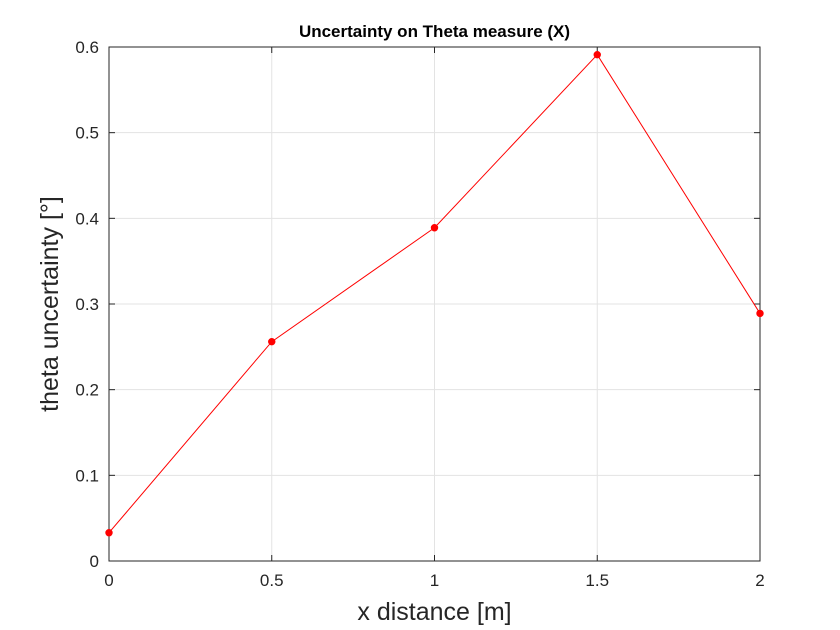  Describe the element at coordinates (87, 390) in the screenshot. I see `y-tick-label: 0.2` at that location.